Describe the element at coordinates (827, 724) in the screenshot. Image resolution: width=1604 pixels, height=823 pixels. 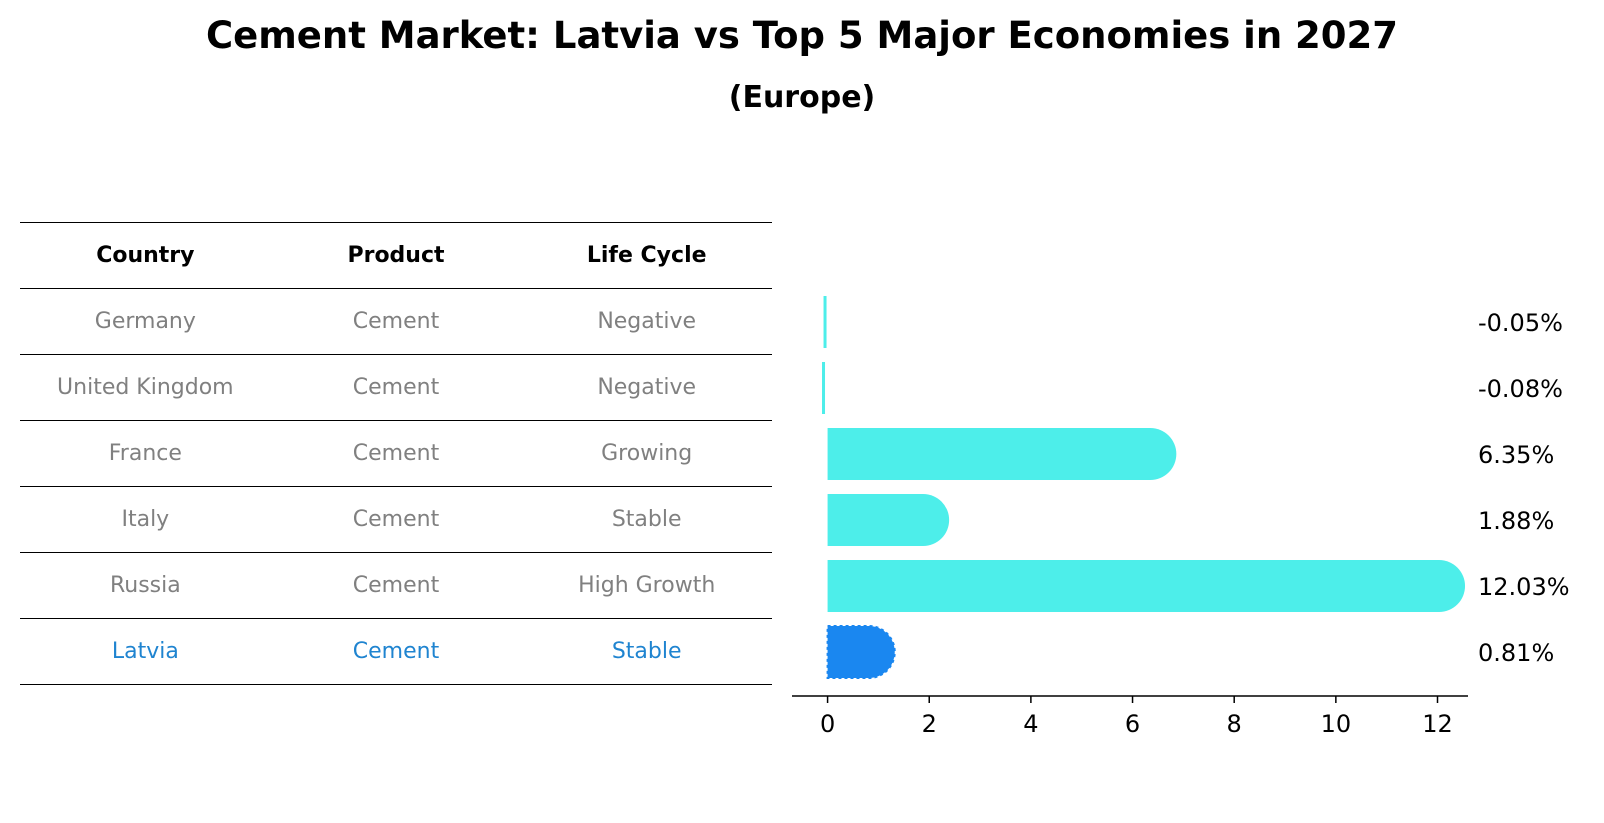
I see `x-tick-label: 0` at that location.